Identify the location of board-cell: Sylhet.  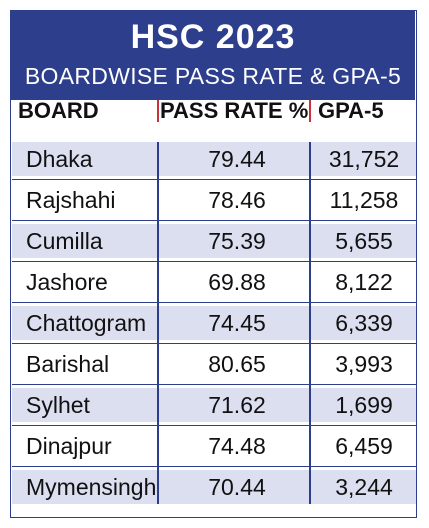
(58, 405).